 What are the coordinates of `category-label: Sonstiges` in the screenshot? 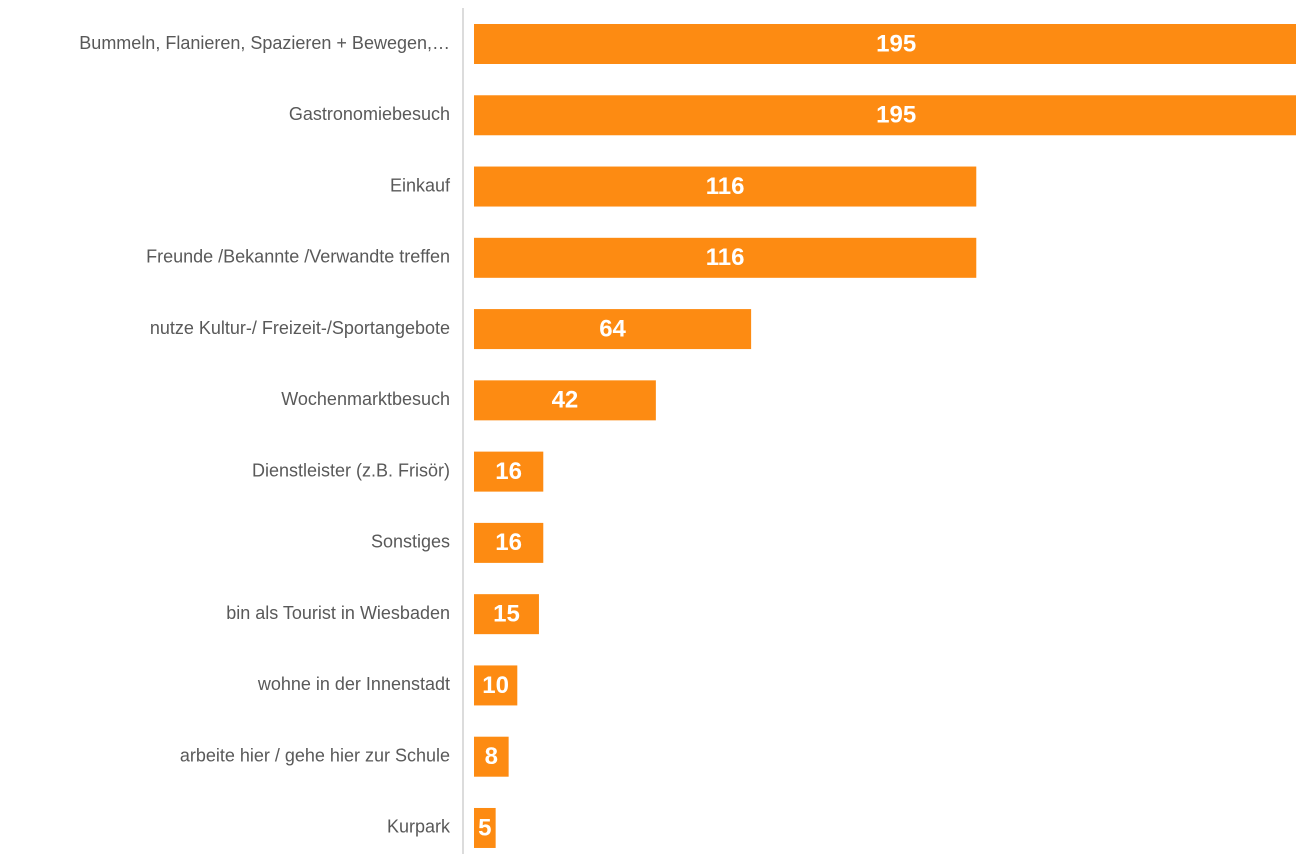 It's located at (410, 542).